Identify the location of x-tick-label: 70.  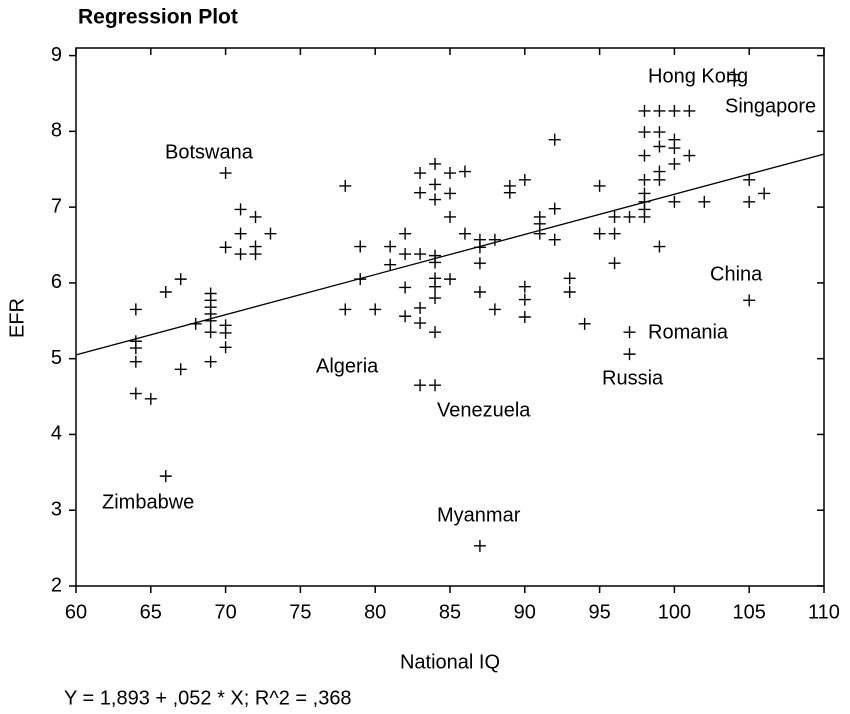
(225, 612).